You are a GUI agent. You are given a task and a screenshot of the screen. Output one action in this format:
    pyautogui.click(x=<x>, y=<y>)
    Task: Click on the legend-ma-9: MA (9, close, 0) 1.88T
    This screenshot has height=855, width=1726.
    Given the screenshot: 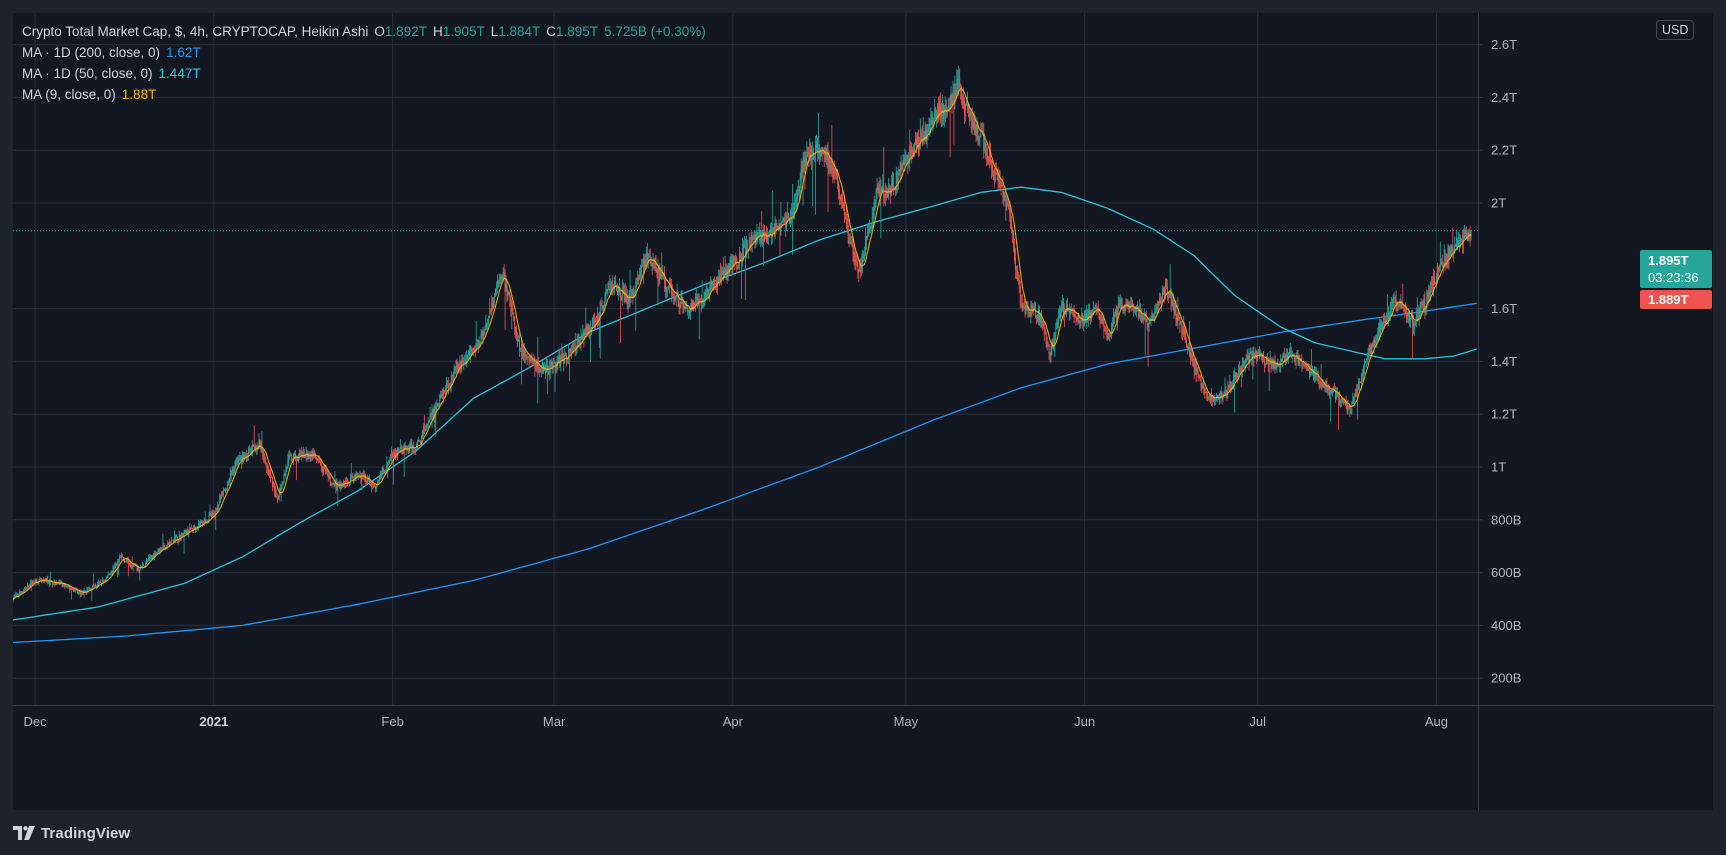 What is the action you would take?
    pyautogui.click(x=364, y=94)
    